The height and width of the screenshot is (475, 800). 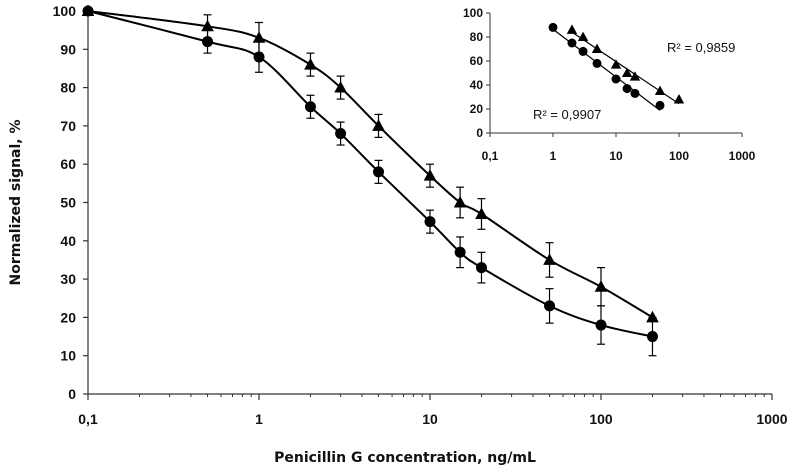 I want to click on y-tick-label: 100, so click(x=65, y=11).